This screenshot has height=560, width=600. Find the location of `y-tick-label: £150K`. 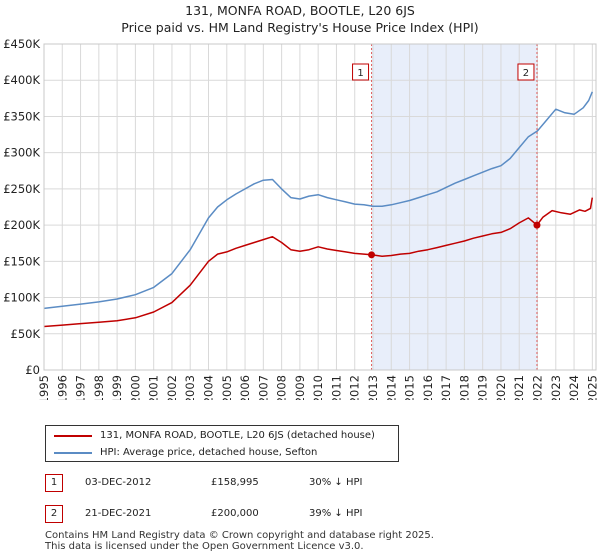

y-tick-label: £150K is located at coordinates (21, 261).